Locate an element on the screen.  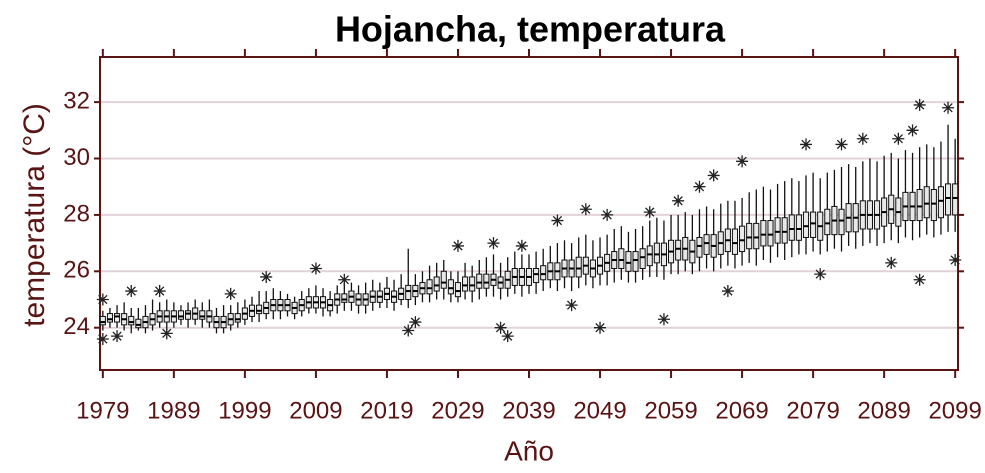
x-tick-label: 2039 is located at coordinates (528, 410).